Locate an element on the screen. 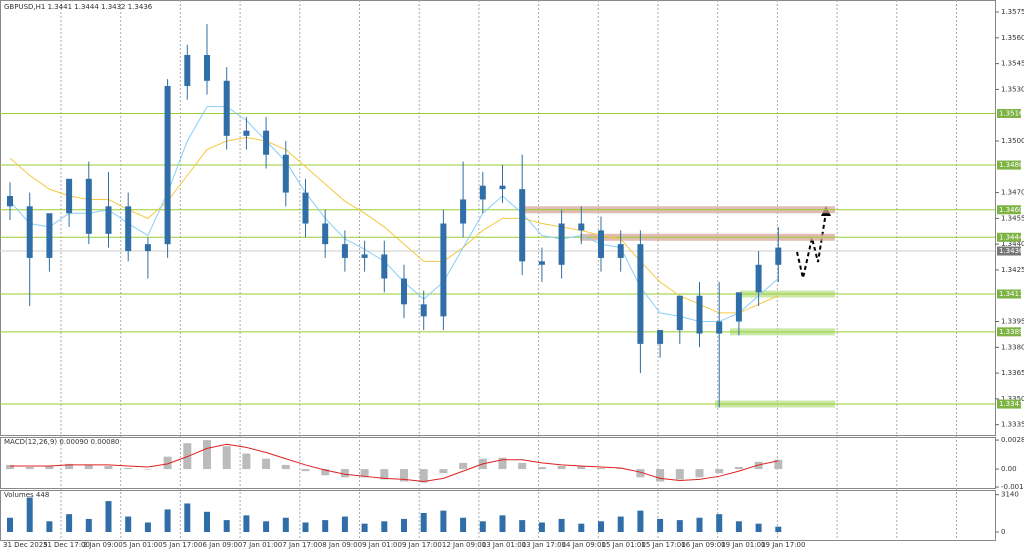 The height and width of the screenshot is (555, 1024). current-price-badge is located at coordinates (1009, 251).